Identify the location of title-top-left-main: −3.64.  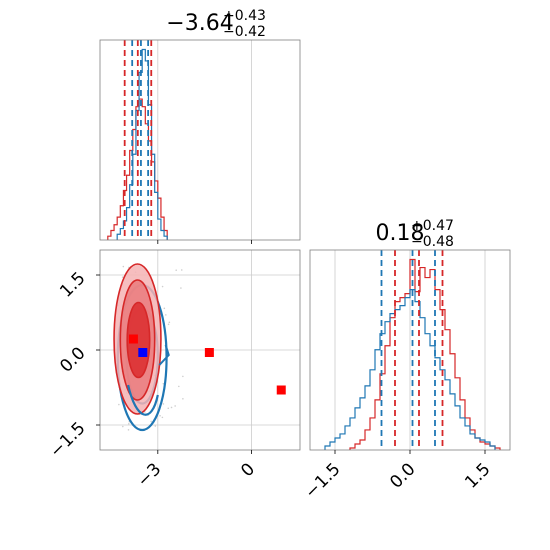
(199, 23).